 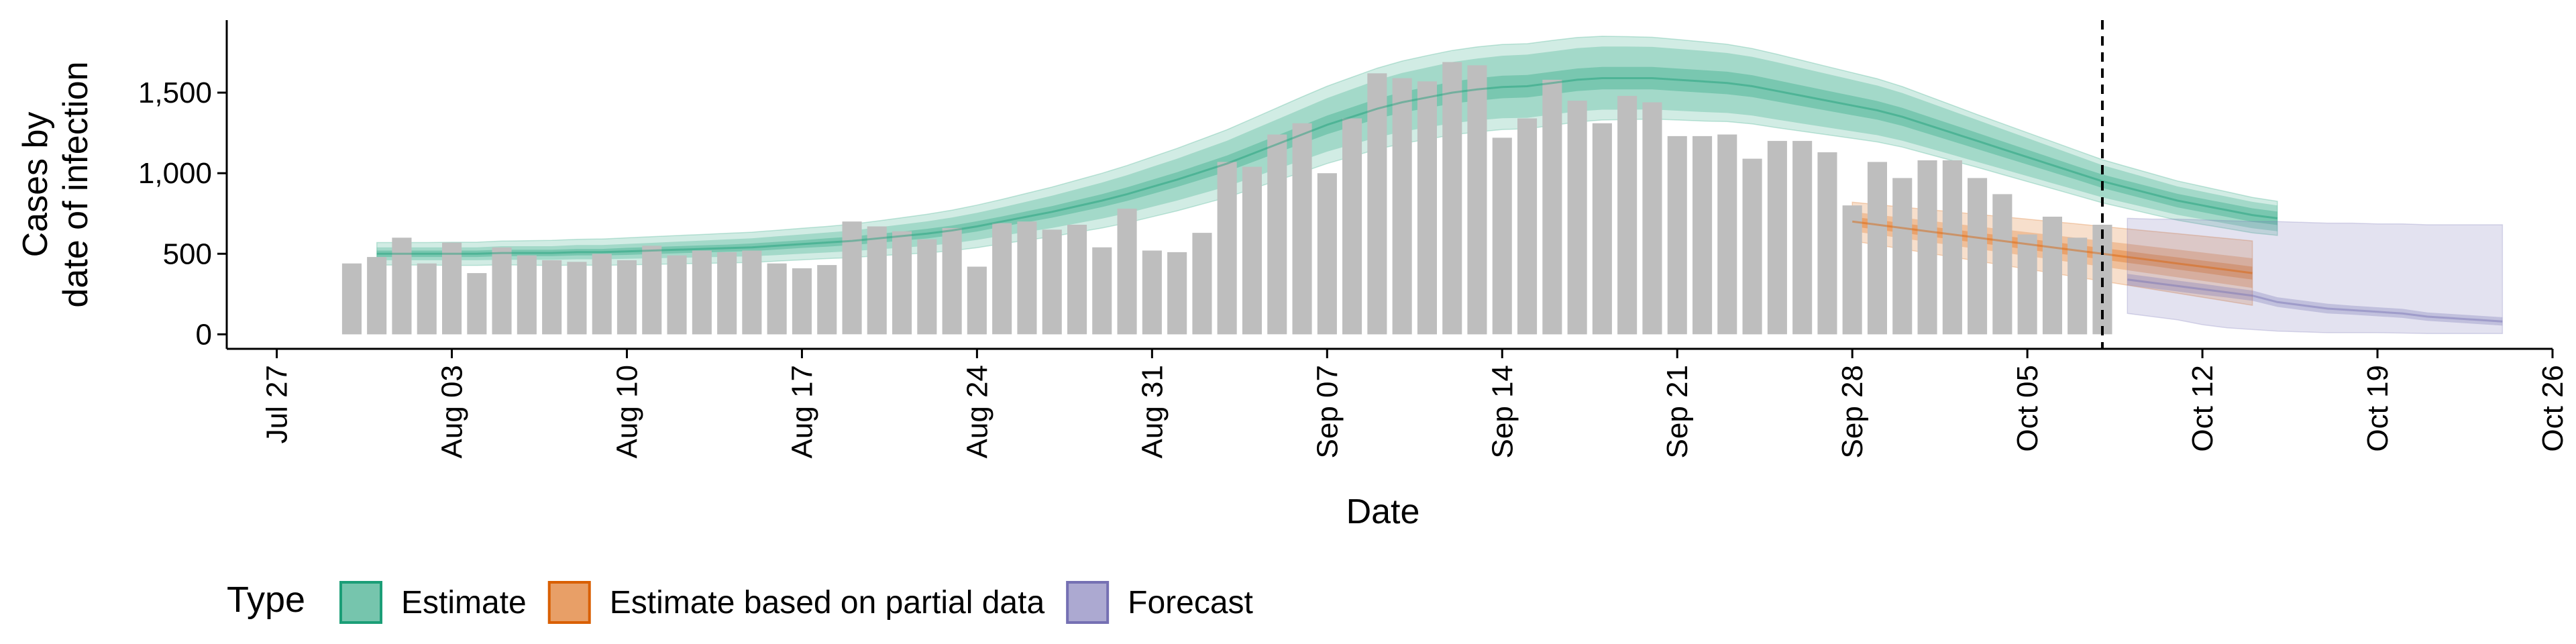 What do you see at coordinates (452, 411) in the screenshot?
I see `x-tick-label-1: Aug 03` at bounding box center [452, 411].